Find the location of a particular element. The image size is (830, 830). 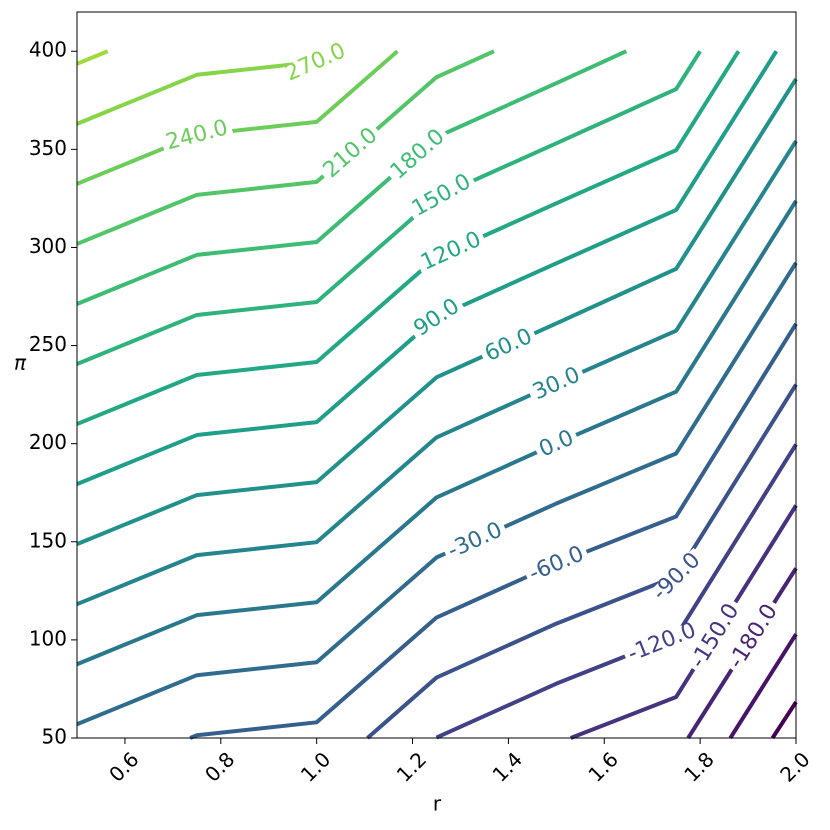

contour-label: 270.0 is located at coordinates (316, 62).